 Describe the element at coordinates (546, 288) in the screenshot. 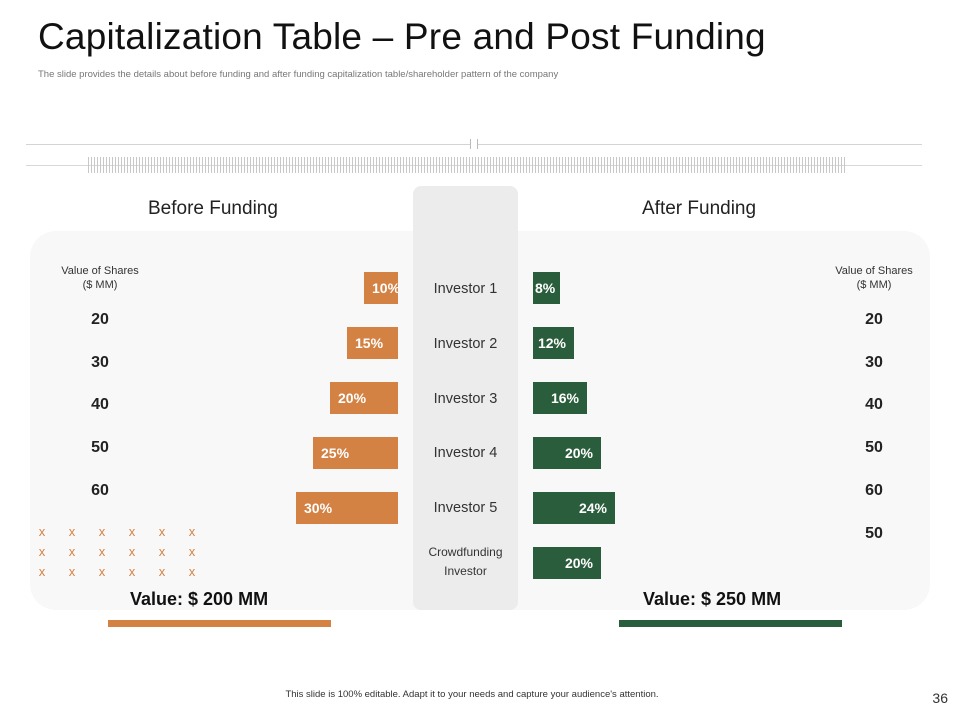

I see `after-bar-investor-1: 8%` at that location.